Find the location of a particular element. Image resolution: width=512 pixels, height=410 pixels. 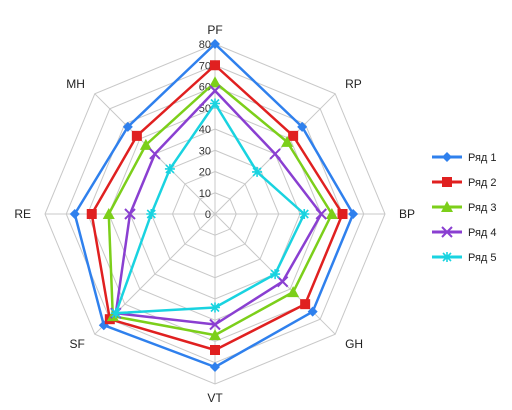

series-2-point-re is located at coordinates (91, 214).